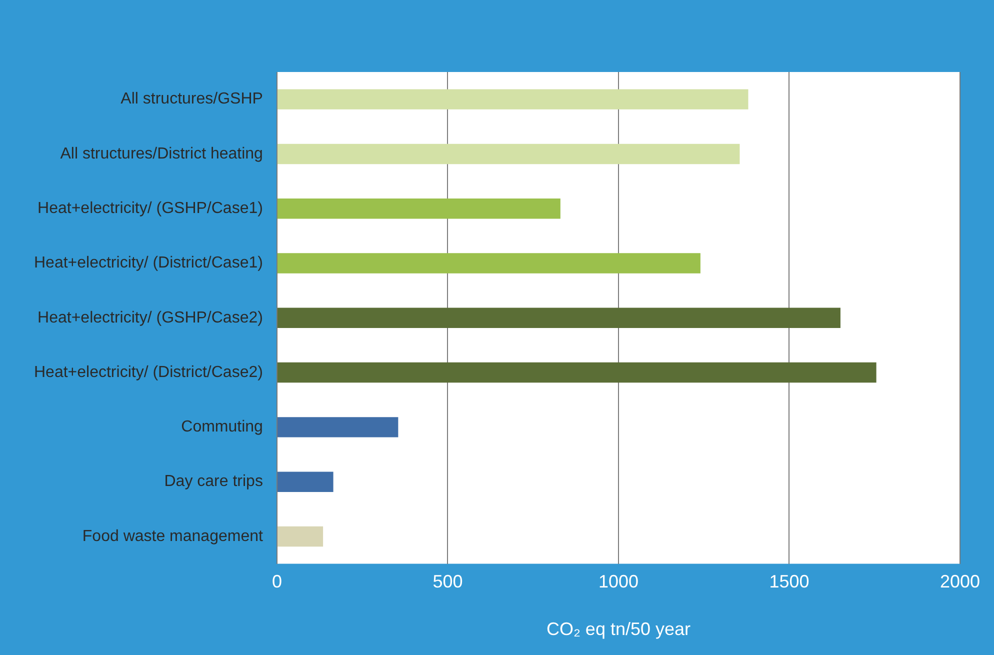 This screenshot has height=655, width=994. Describe the element at coordinates (618, 582) in the screenshot. I see `x-tick-label: 1000` at that location.